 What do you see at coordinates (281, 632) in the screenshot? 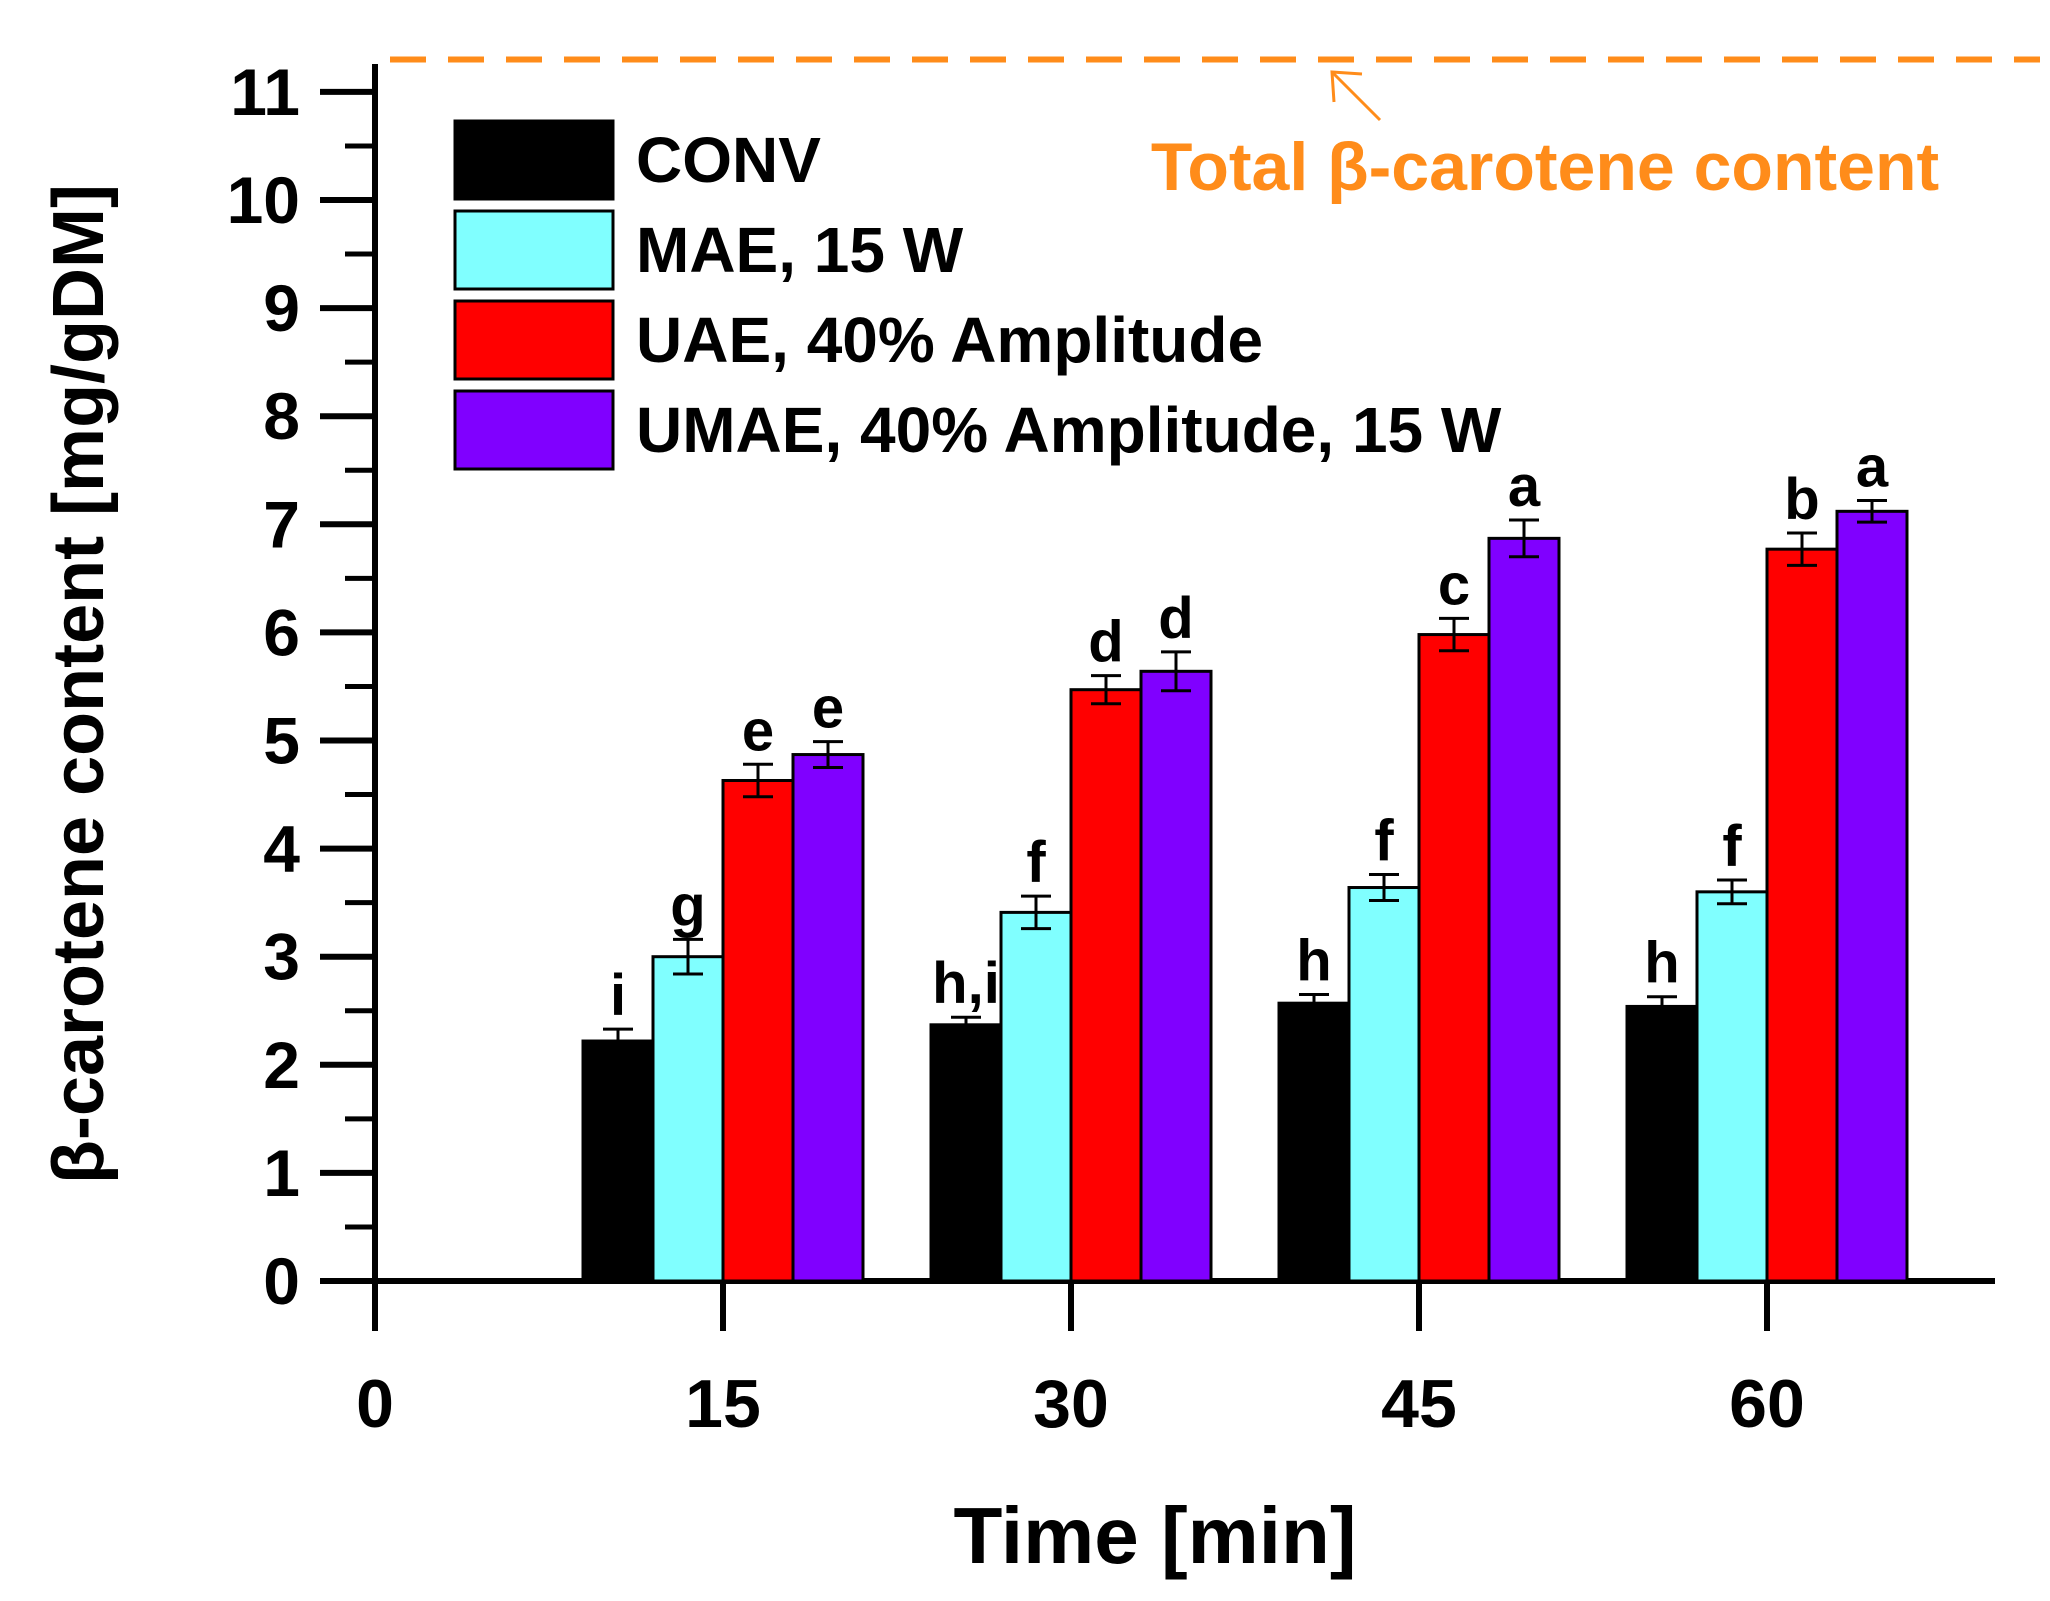
I see `y-tick-label: 6` at bounding box center [281, 632].